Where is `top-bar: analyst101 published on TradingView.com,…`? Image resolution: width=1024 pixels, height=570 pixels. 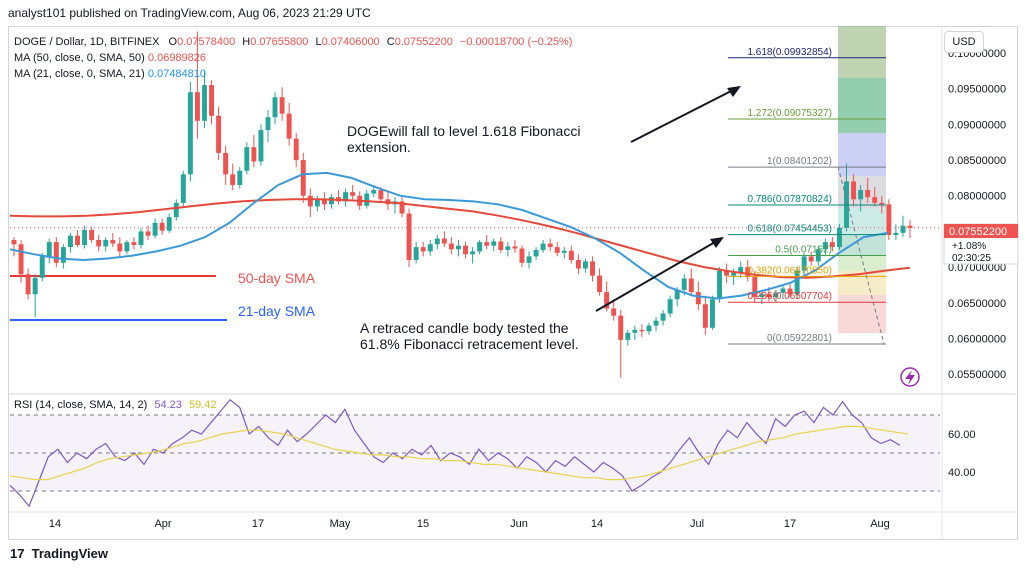 top-bar: analyst101 published on TradingView.com,… is located at coordinates (512, 13).